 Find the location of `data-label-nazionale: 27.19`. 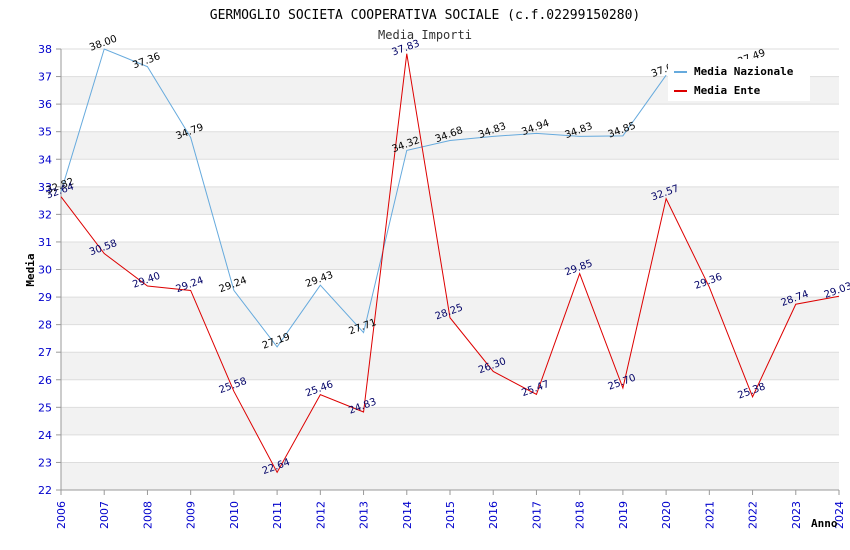

data-label-nazionale: 27.19 is located at coordinates (276, 342).